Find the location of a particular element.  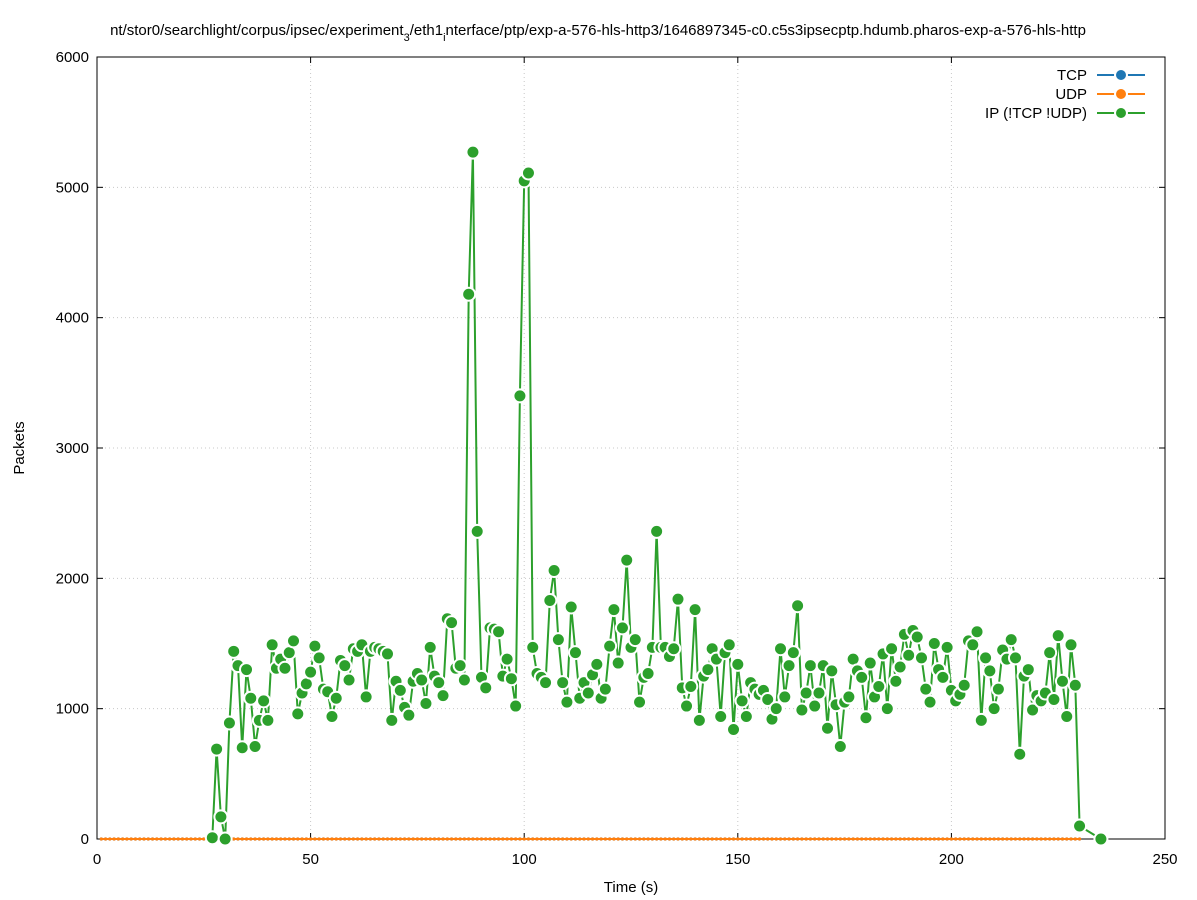

legend-label: UDP is located at coordinates (1071, 94).